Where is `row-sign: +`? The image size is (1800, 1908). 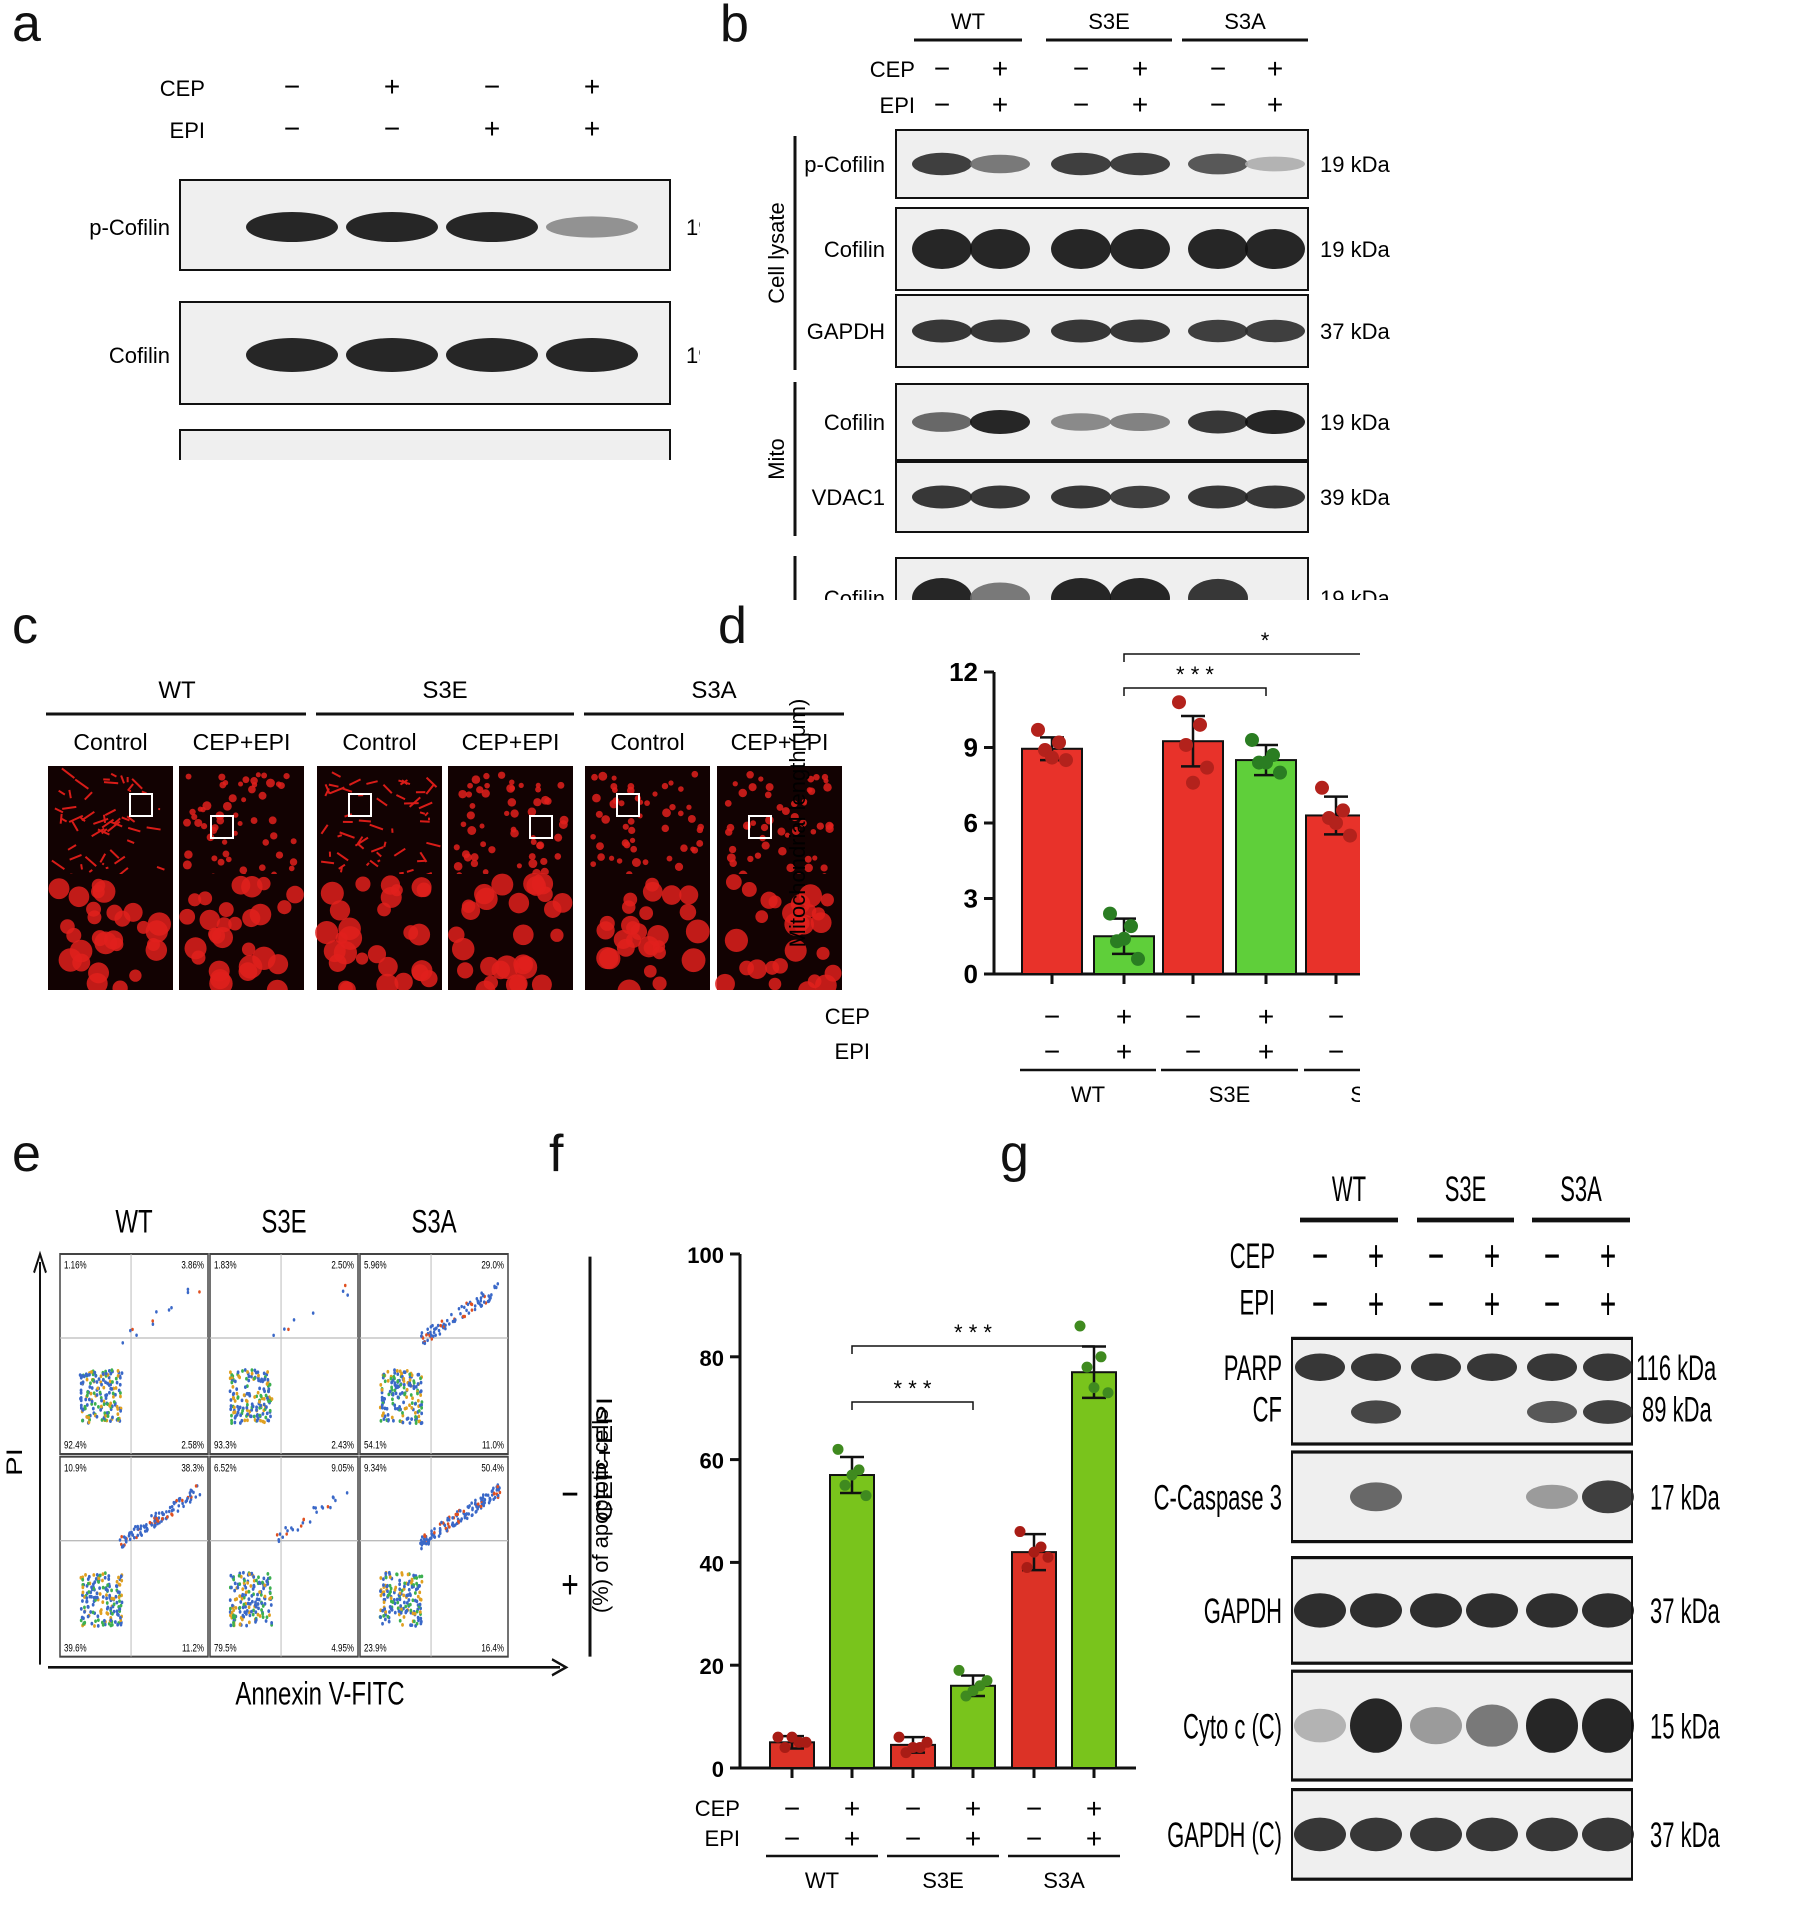
row-sign: + is located at coordinates (570, 1585).